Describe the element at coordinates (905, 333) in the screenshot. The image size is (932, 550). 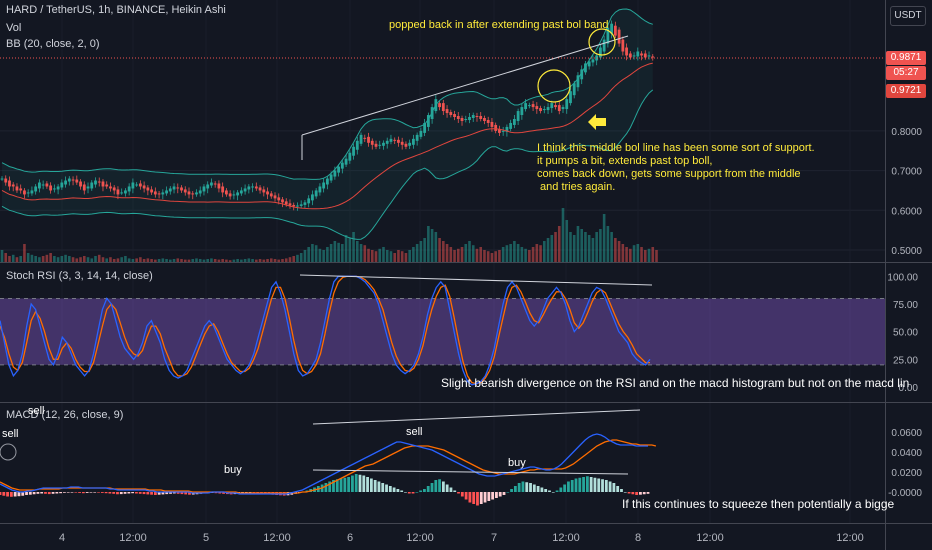
I see `stoch-tick-label: 50.00` at that location.